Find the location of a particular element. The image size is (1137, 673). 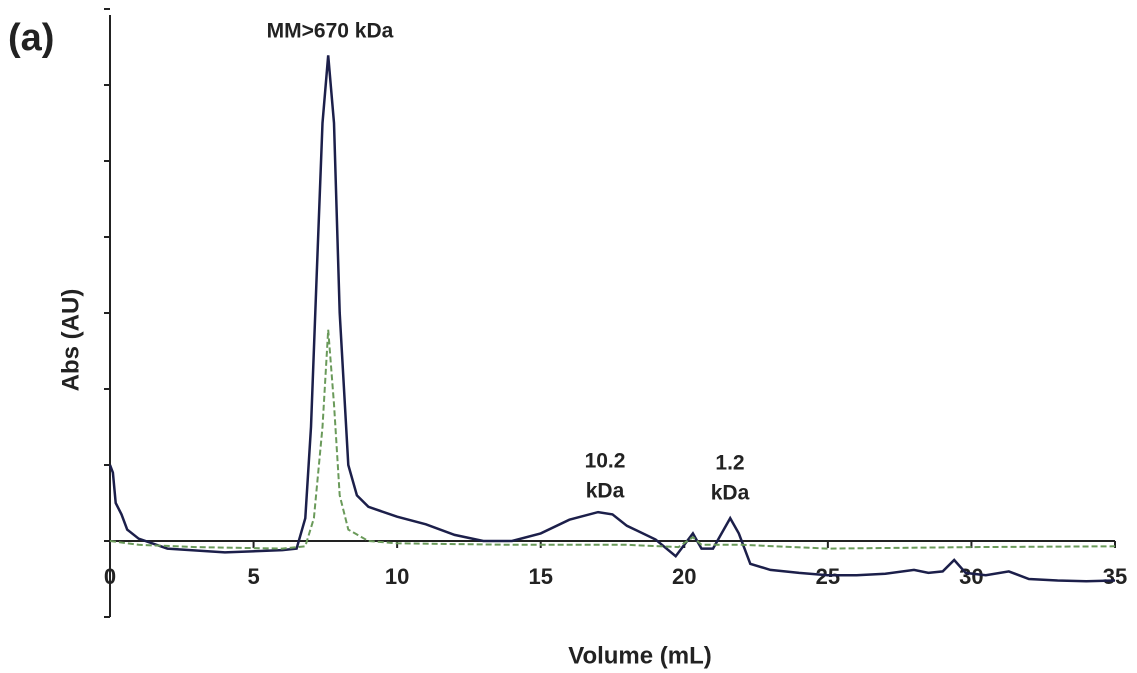

x-axis-label: Volume (mL) is located at coordinates (640, 655).